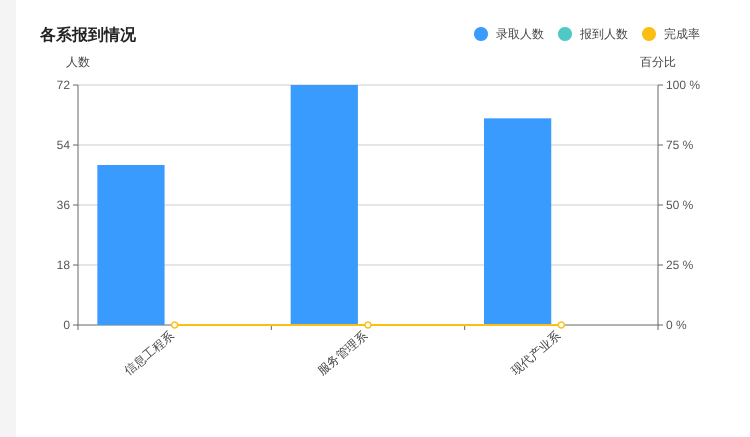 Image resolution: width=750 pixels, height=437 pixels. Describe the element at coordinates (680, 145) in the screenshot. I see `y2-tick-label: 75 %` at that location.